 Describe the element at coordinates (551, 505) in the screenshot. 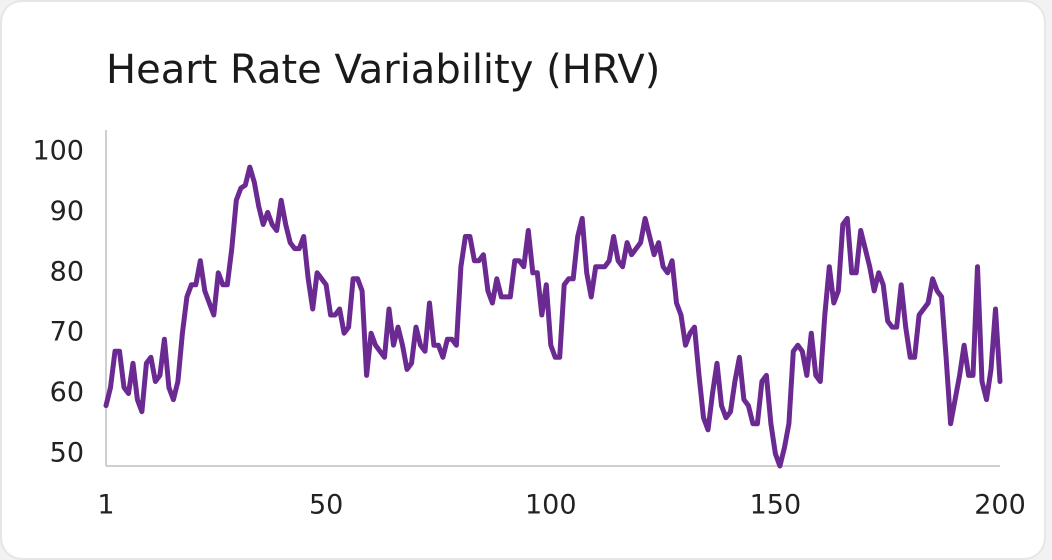

I see `x-tick-label: 100` at that location.